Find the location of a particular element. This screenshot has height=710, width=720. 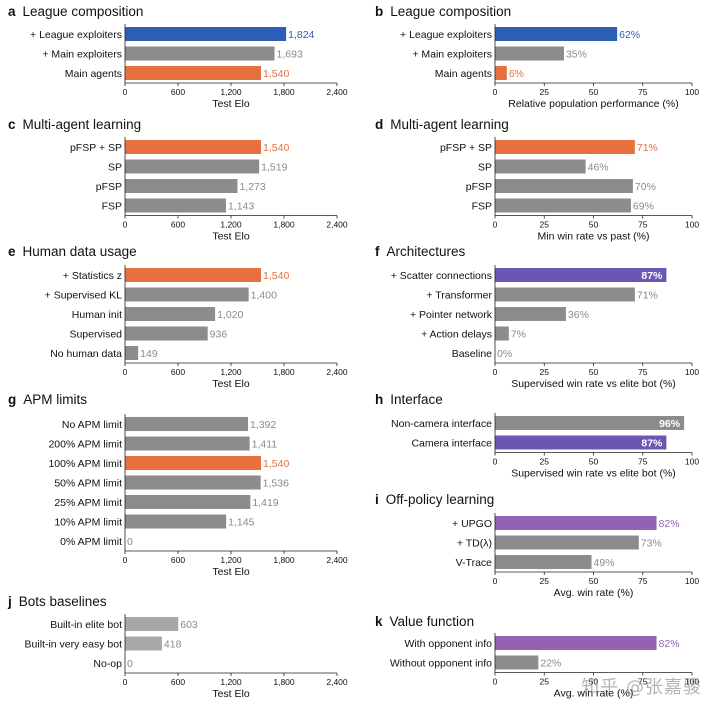

value-label: 149 is located at coordinates (149, 354).